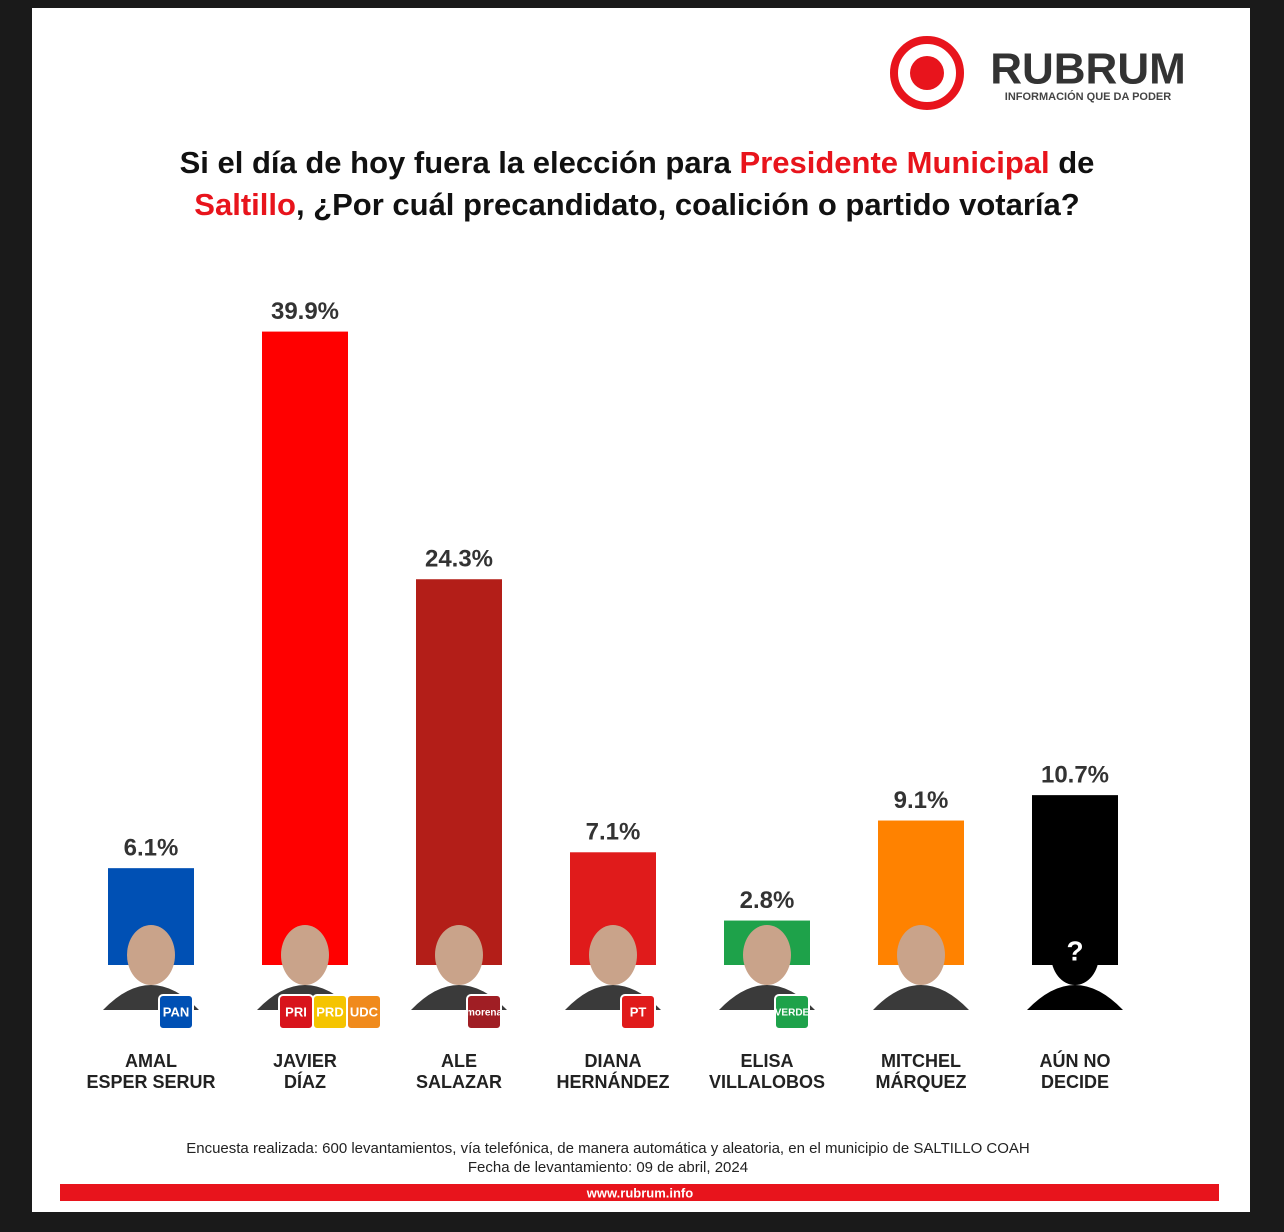 This screenshot has width=1284, height=1232. I want to click on party-name: PRD, so click(329, 1011).